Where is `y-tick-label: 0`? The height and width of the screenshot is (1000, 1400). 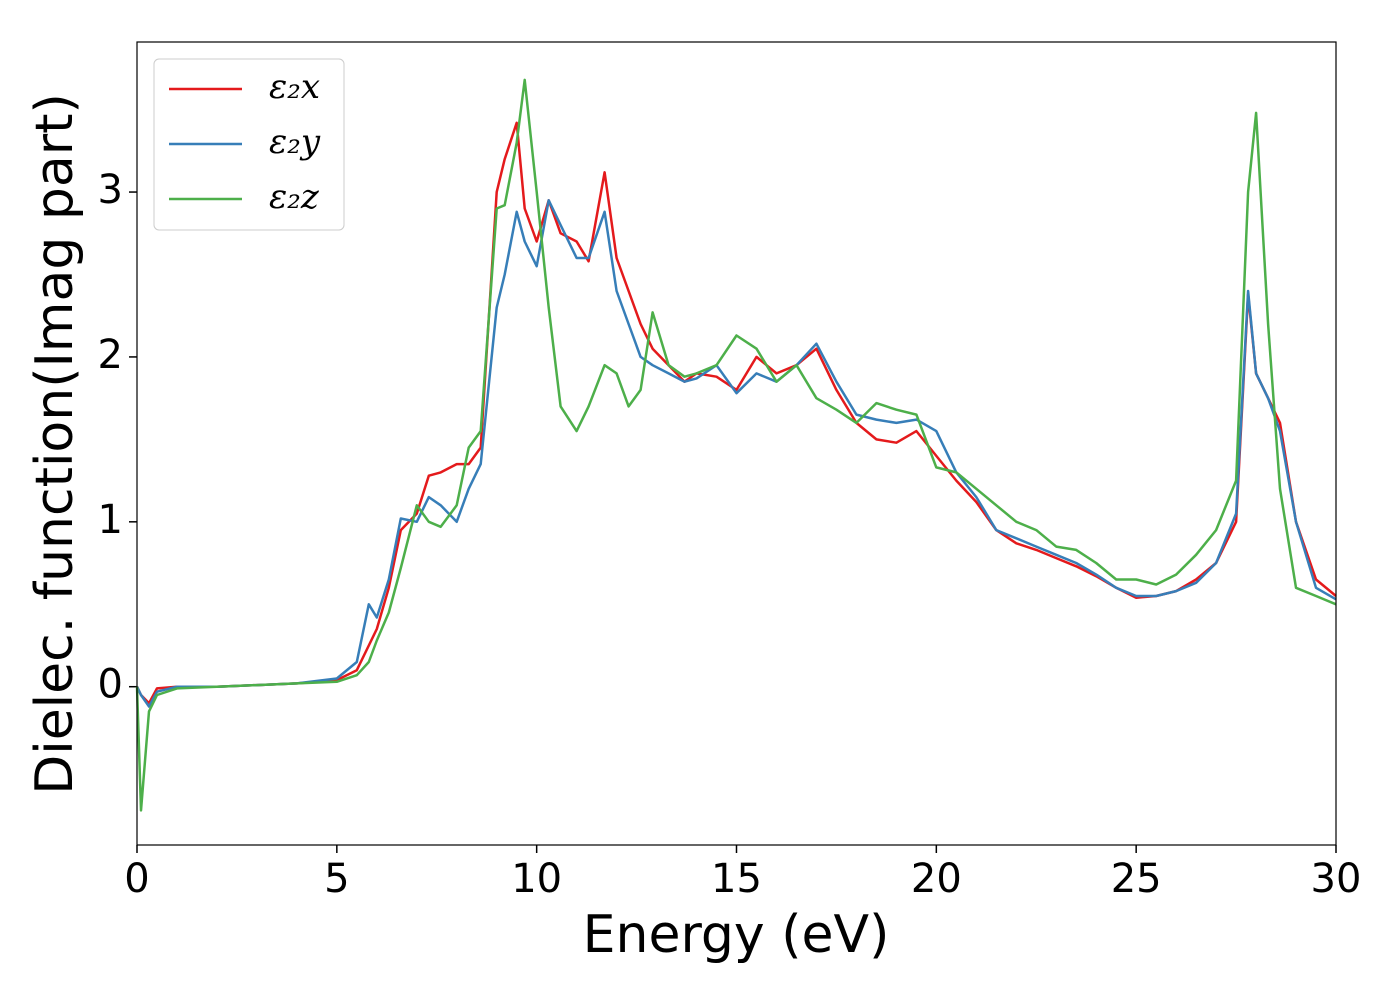
y-tick-label: 0 is located at coordinates (110, 685).